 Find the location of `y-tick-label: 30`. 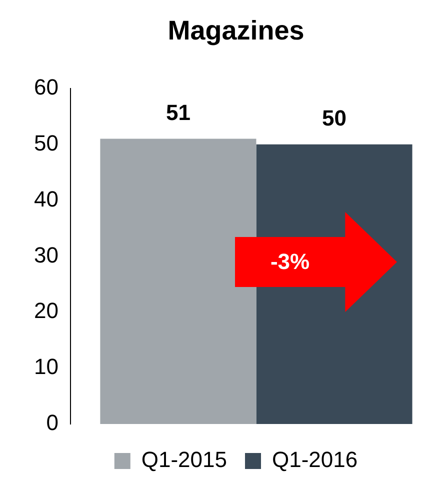

y-tick-label: 30 is located at coordinates (46, 255).